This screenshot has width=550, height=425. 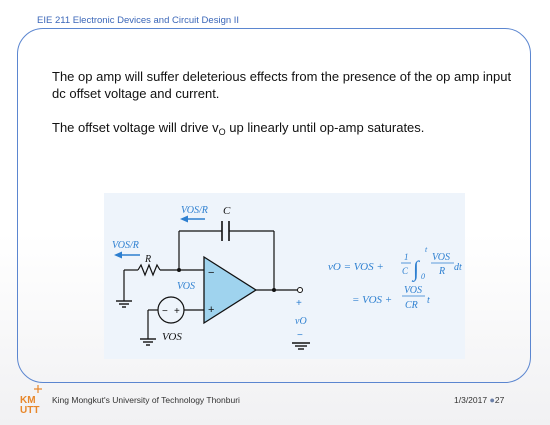 I want to click on op-amp-minus-sign: −, so click(x=211, y=273).